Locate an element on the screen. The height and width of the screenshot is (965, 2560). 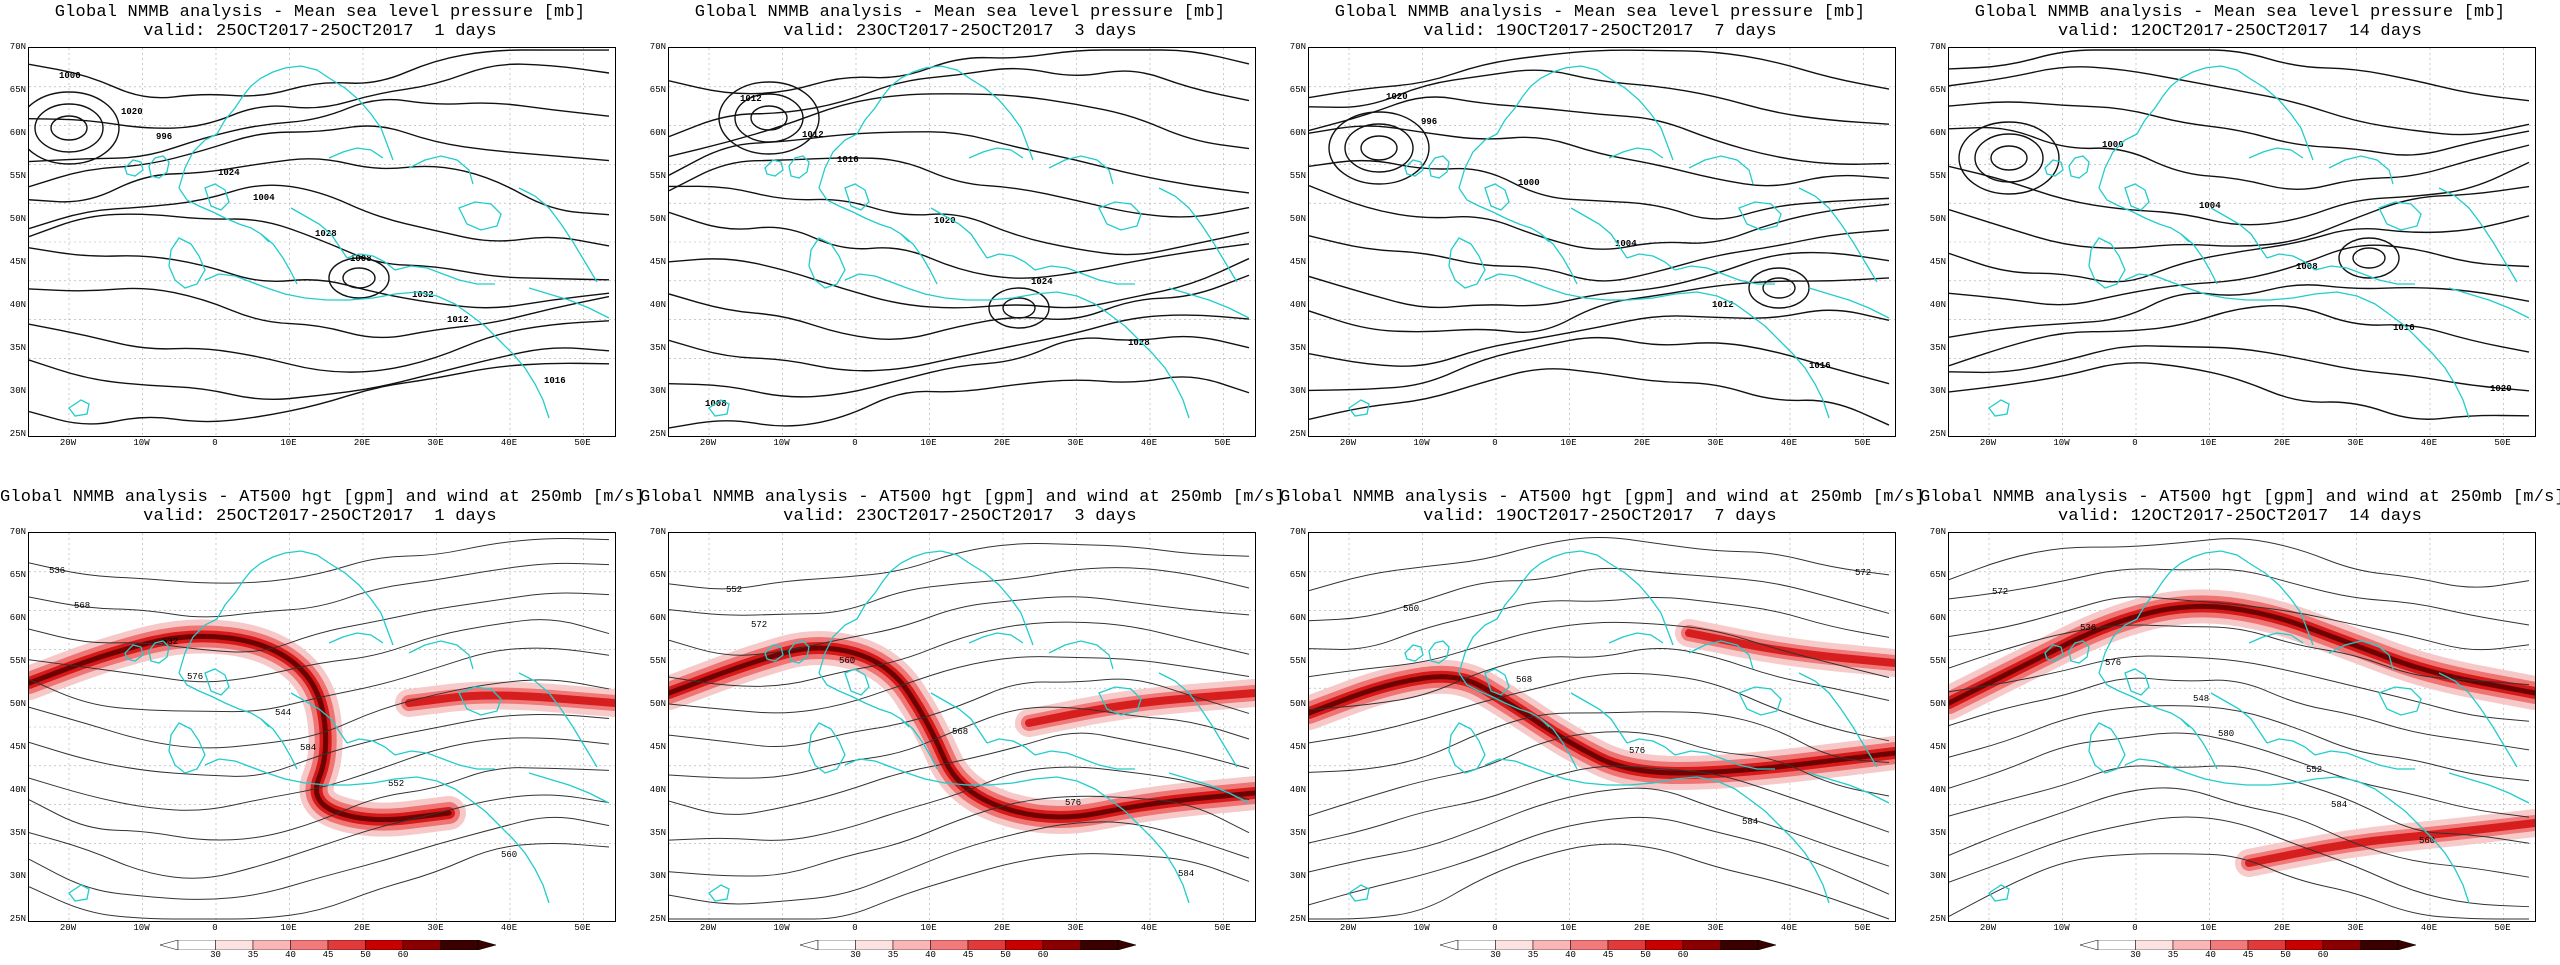
map-frame: 1000 1004 1008 1016 1020 is located at coordinates (2242, 242).